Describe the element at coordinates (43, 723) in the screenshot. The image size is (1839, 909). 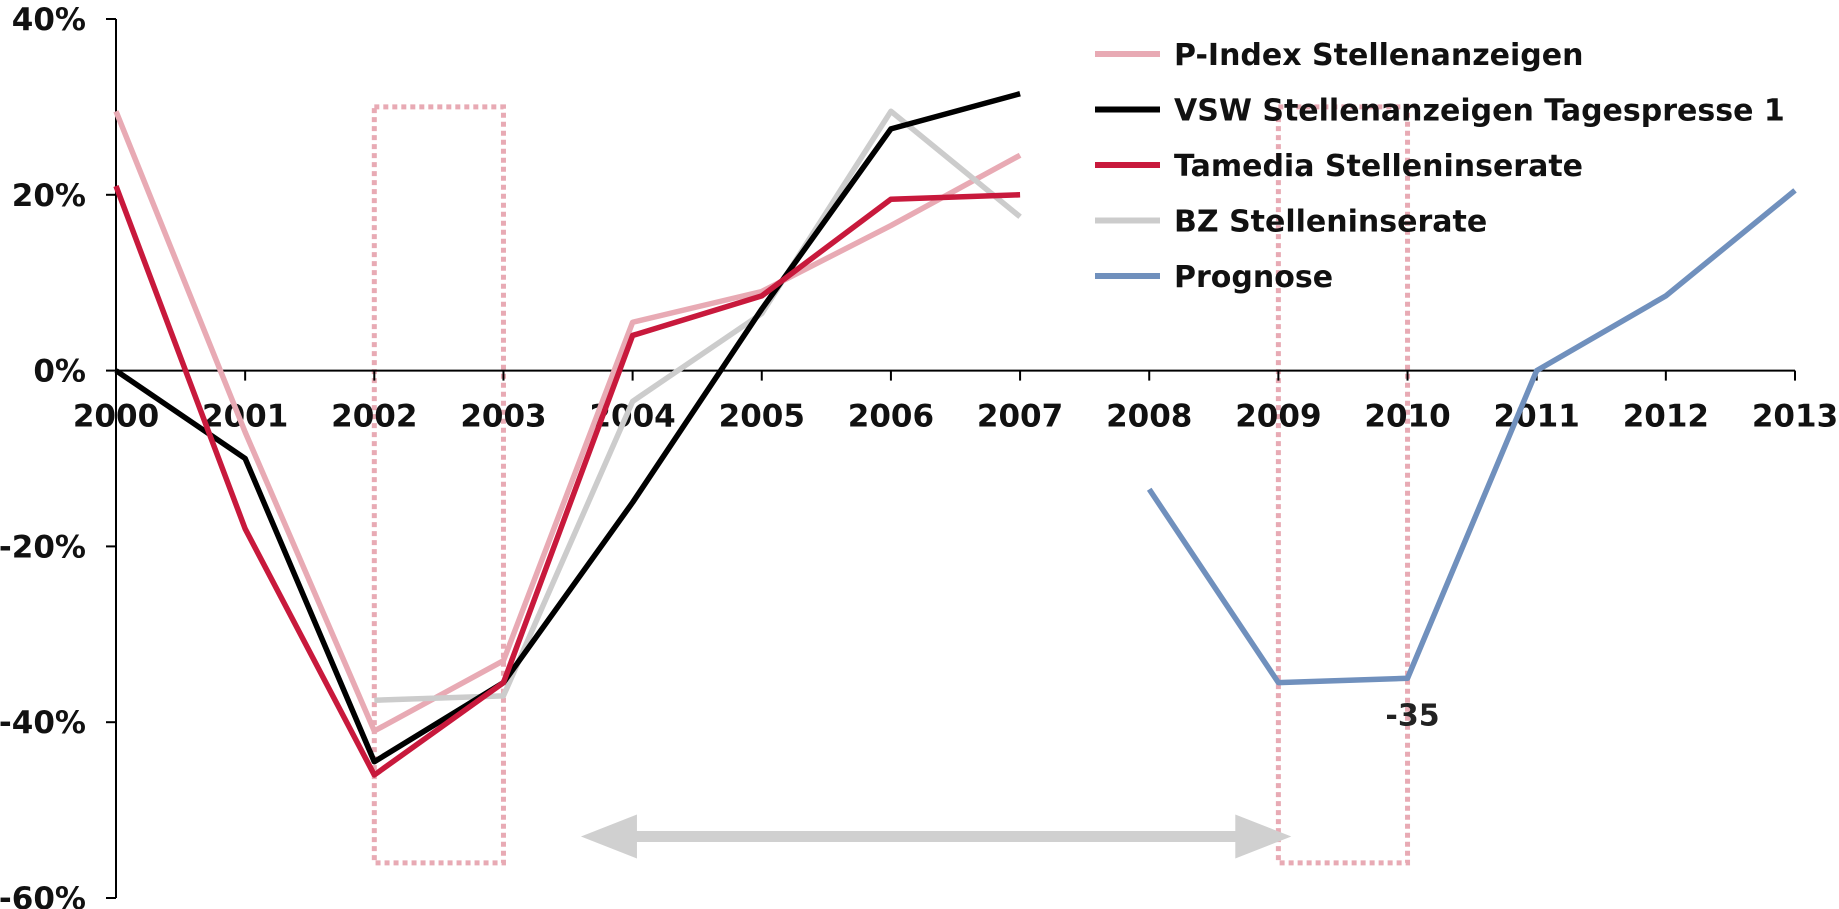
I see `y-tick-label-4: -40%` at that location.